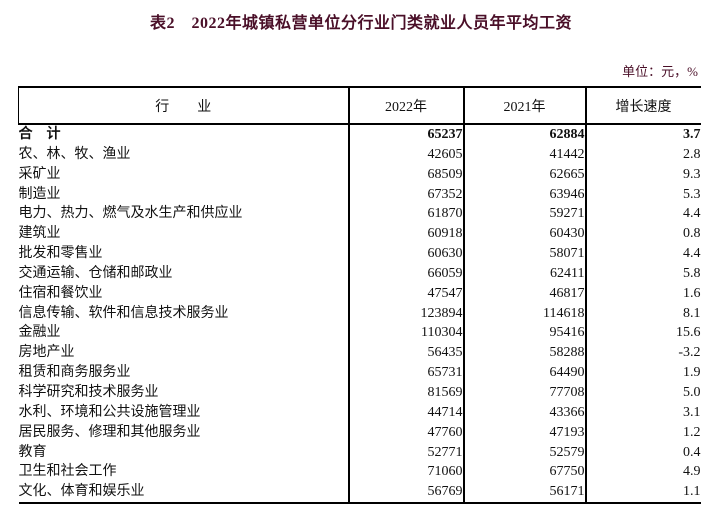 This screenshot has width=722, height=519. What do you see at coordinates (524, 452) in the screenshot?
I see `cell-2021: 52579` at bounding box center [524, 452].